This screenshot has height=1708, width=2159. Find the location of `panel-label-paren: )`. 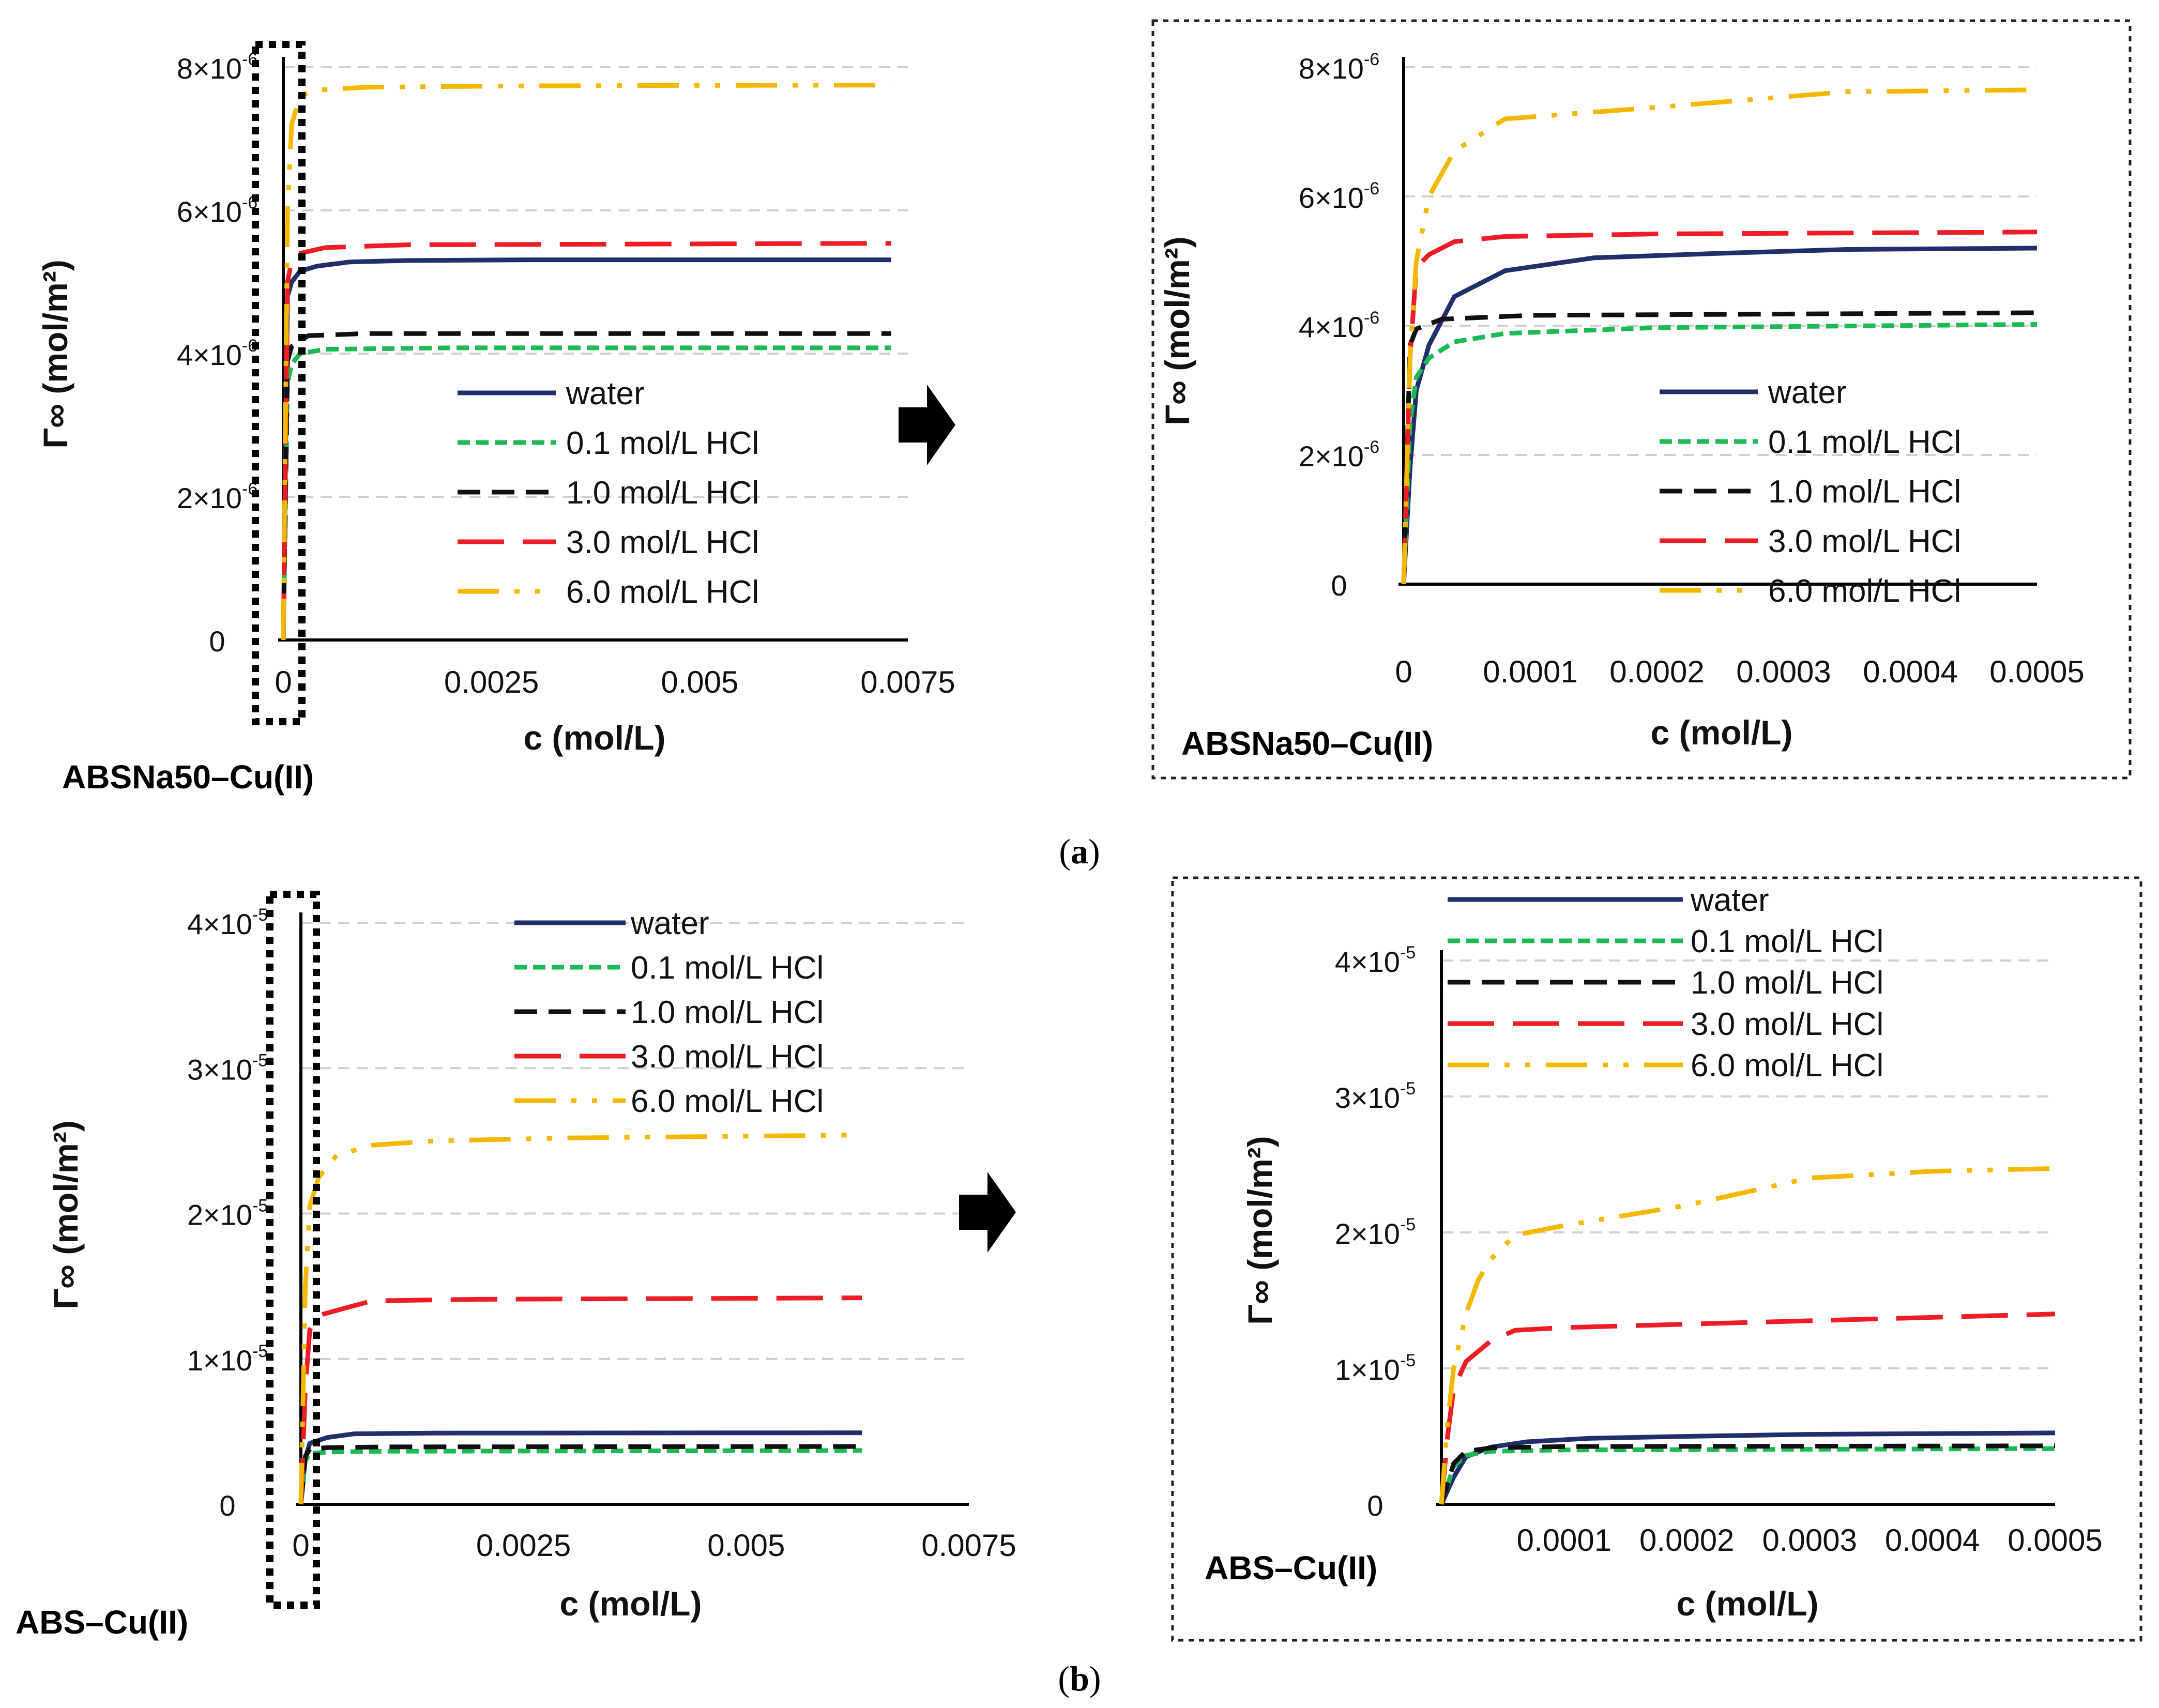

panel-label-paren: ) is located at coordinates (1095, 1678).